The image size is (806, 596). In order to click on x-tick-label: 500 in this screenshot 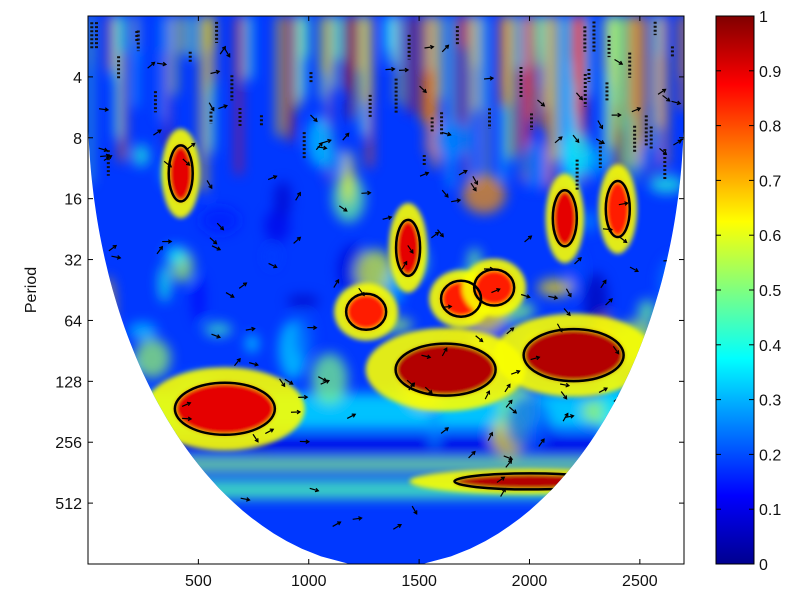, I will do `click(198, 581)`.